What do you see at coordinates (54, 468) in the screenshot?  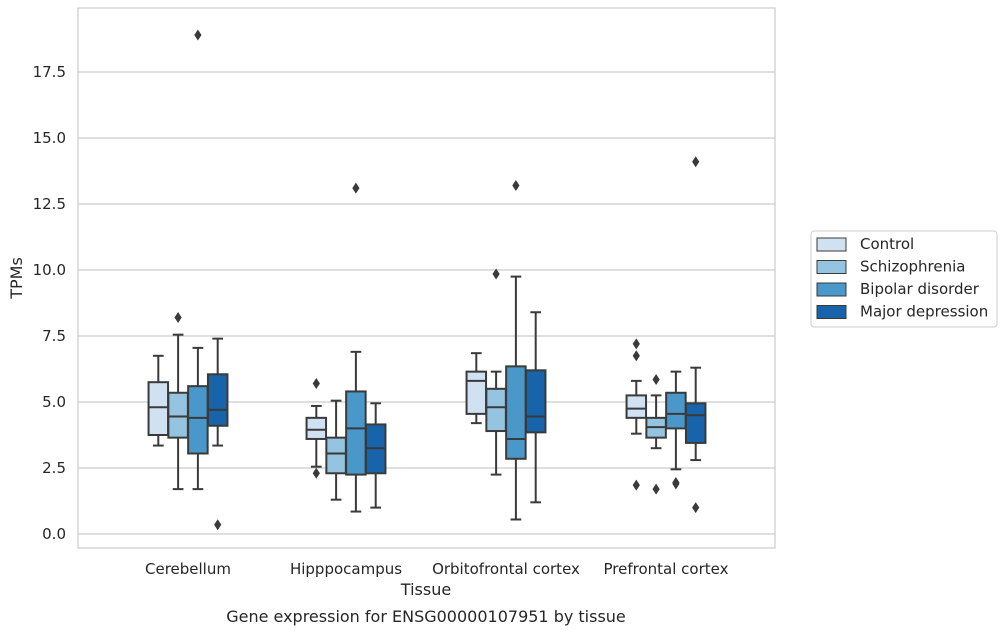 I see `y-tick-label: 2.5` at bounding box center [54, 468].